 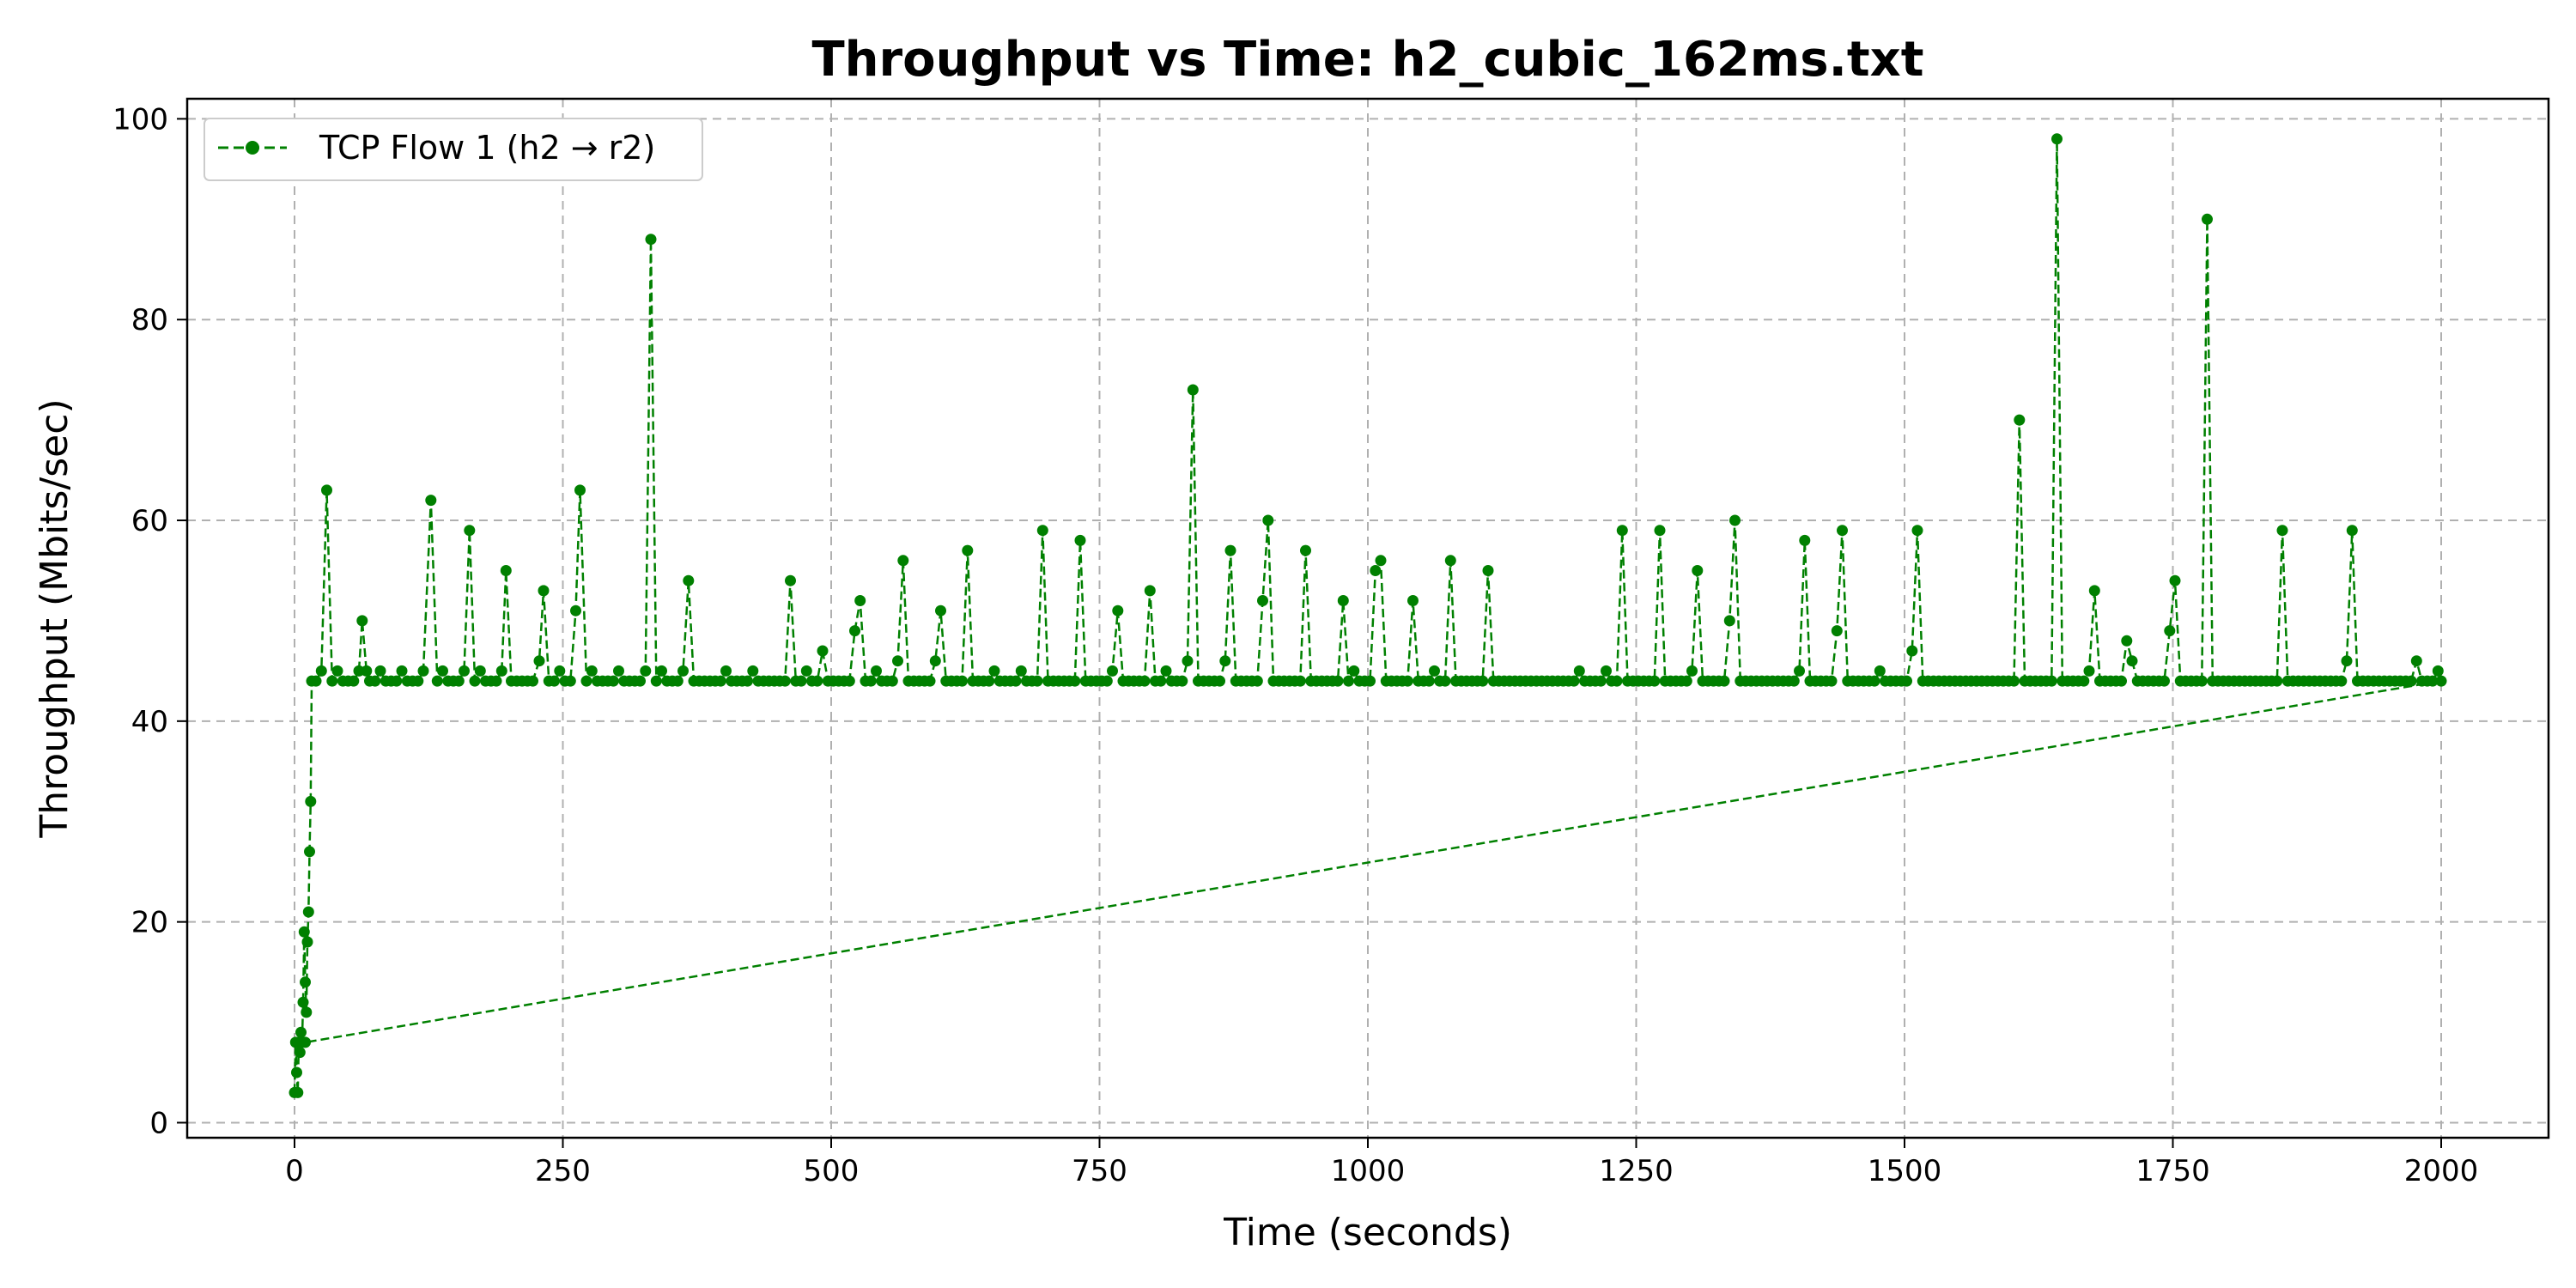 What do you see at coordinates (1100, 1171) in the screenshot?
I see `x-tick-label: 750` at bounding box center [1100, 1171].